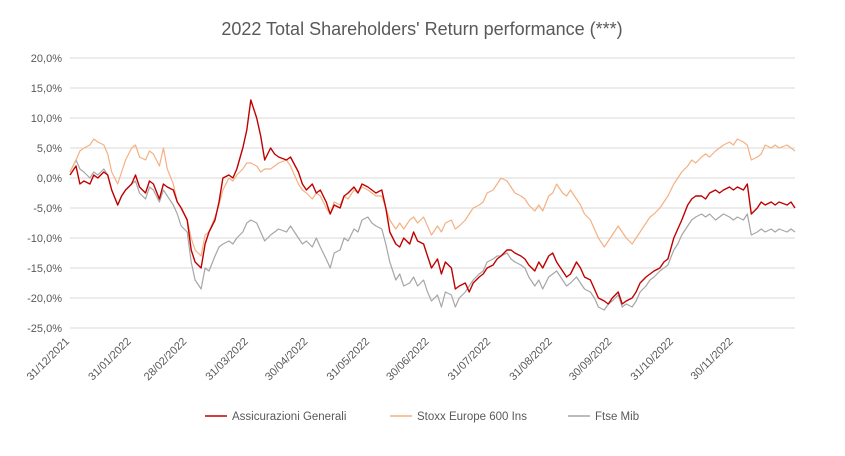  Describe the element at coordinates (165, 359) in the screenshot. I see `x-tick-label: 28/02/2022` at that location.